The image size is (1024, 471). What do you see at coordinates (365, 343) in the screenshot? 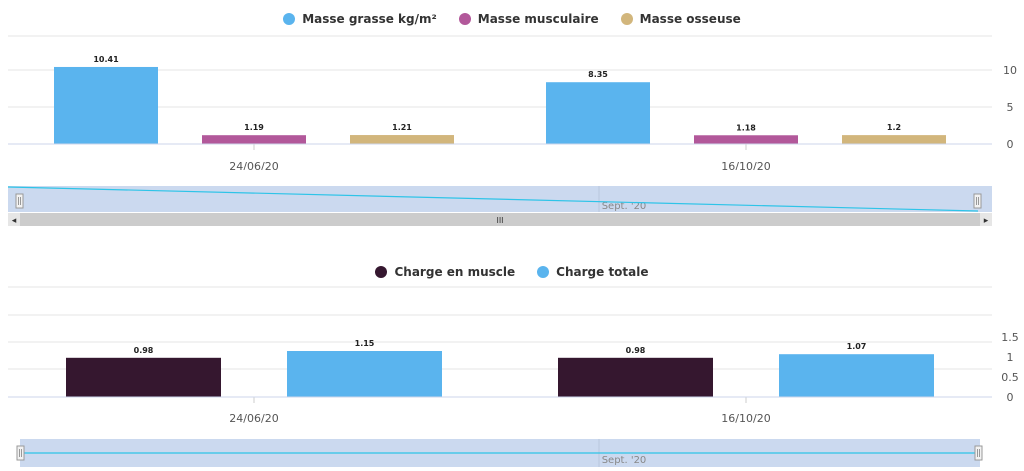
I see `data-label: 1.15` at bounding box center [365, 343].